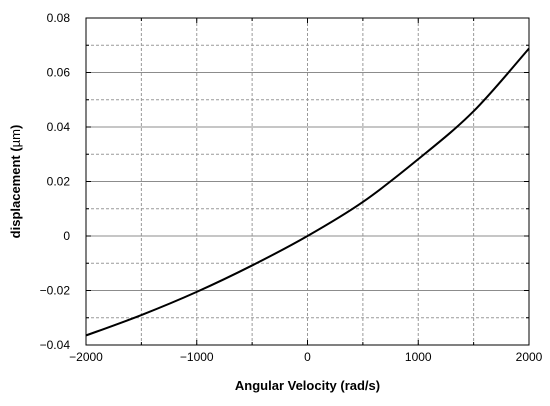 The width and height of the screenshot is (550, 406). Describe the element at coordinates (66, 236) in the screenshot. I see `y-tick-label: 0` at that location.